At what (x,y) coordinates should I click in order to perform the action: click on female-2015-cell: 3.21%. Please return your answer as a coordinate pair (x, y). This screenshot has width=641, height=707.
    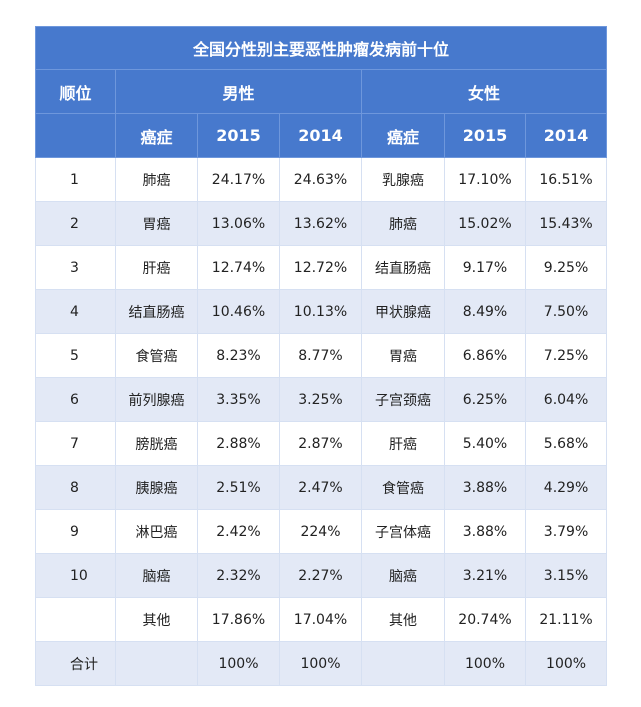
    Looking at the image, I should click on (485, 575).